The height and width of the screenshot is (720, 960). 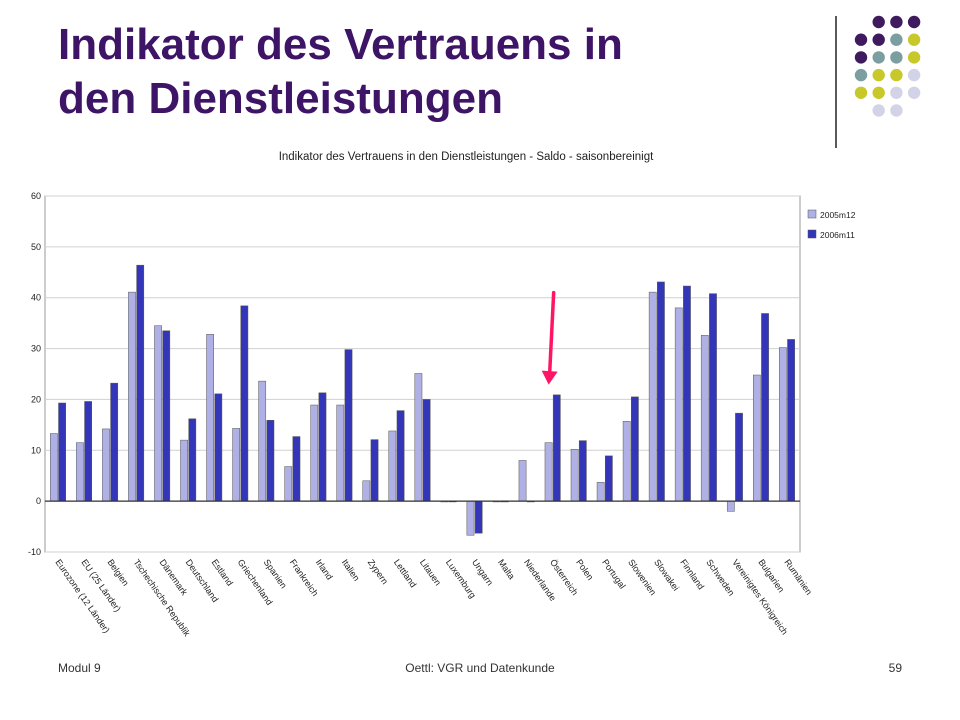 What do you see at coordinates (36, 450) in the screenshot?
I see `y-tick-label: 10` at bounding box center [36, 450].